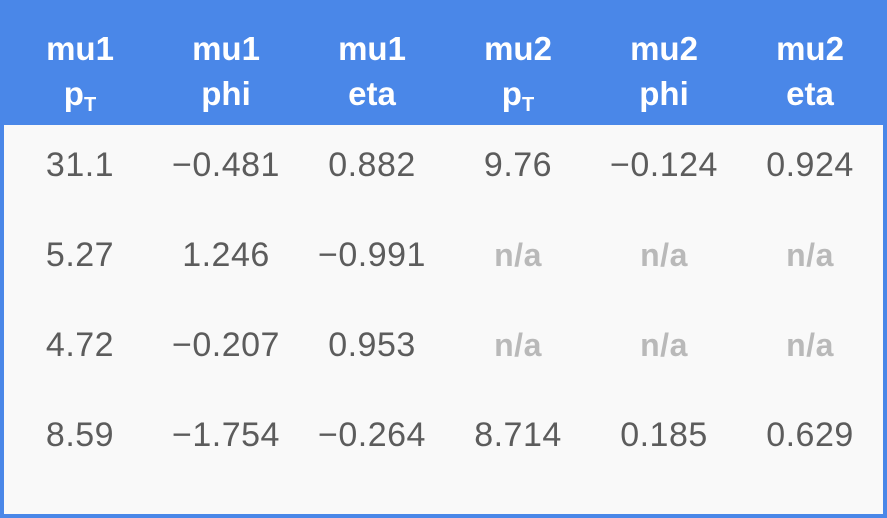  Describe the element at coordinates (664, 71) in the screenshot. I see `header-mu2-phi: mu2 phi` at that location.